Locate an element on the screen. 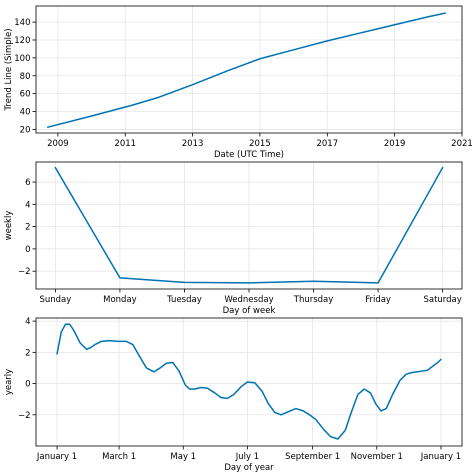 This screenshot has height=474, width=474. weekly-x-tick-label: Sunday is located at coordinates (55, 300).